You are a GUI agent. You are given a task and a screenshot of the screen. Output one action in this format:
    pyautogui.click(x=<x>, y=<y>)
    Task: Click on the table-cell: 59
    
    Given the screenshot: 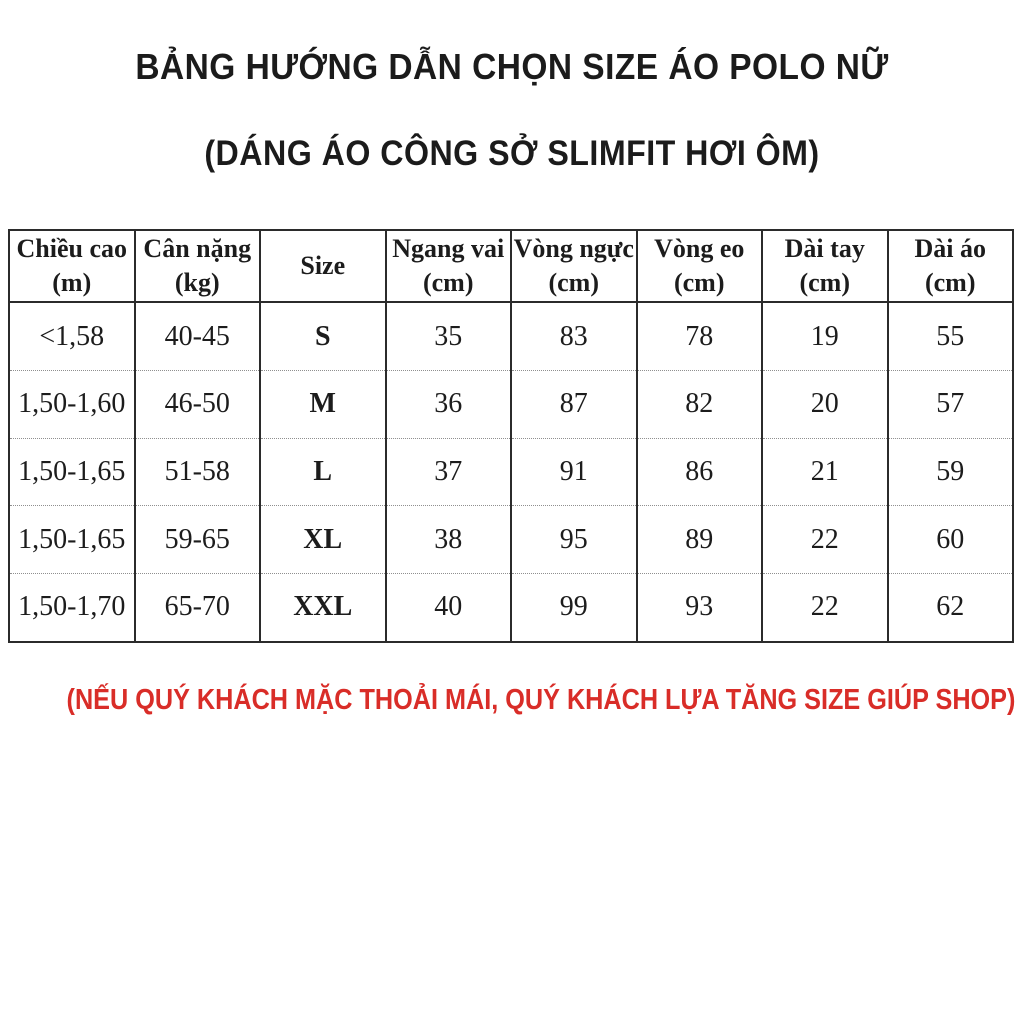 What is the action you would take?
    pyautogui.click(x=950, y=471)
    